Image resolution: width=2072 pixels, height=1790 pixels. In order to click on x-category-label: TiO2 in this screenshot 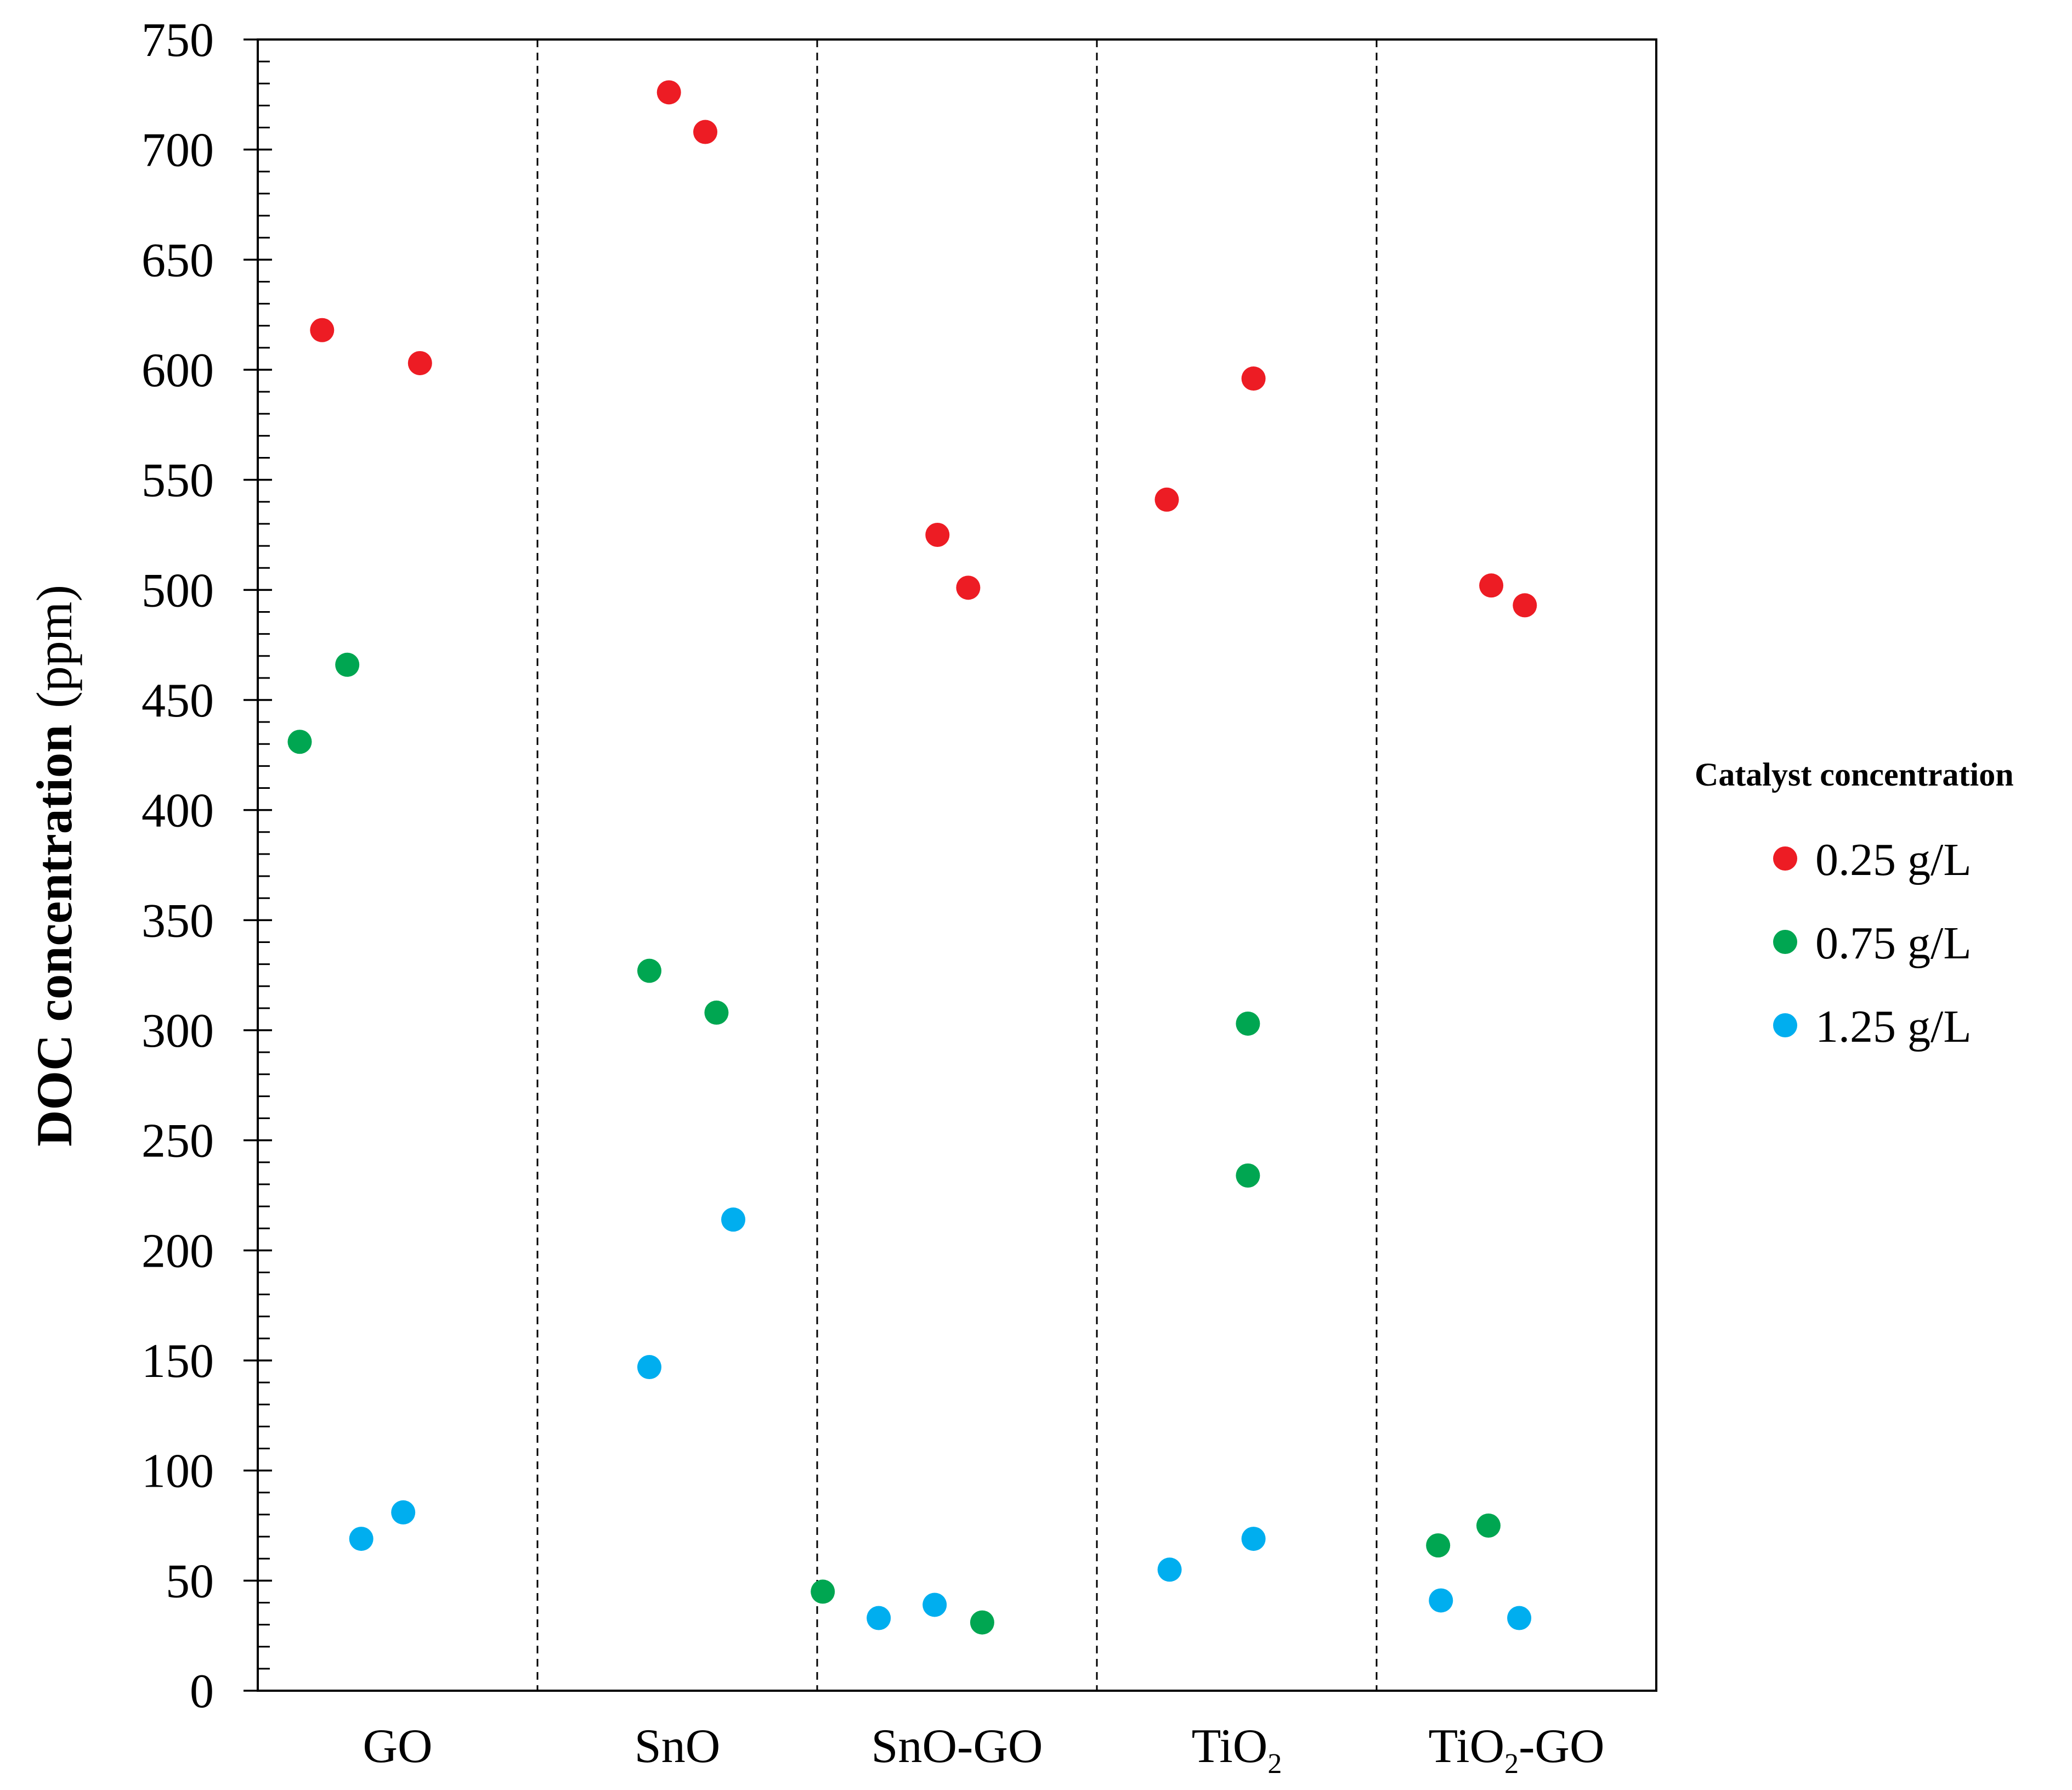, I will do `click(1237, 1750)`.